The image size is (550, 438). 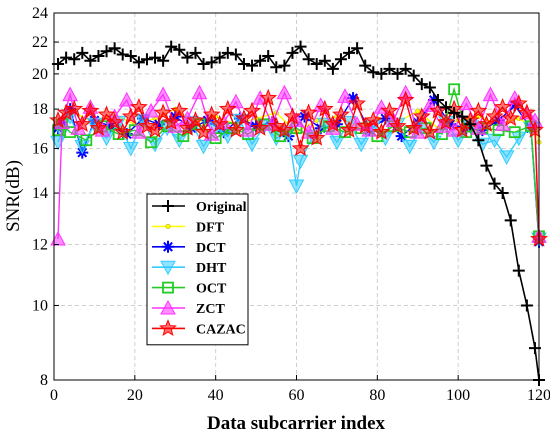 What do you see at coordinates (40, 305) in the screenshot?
I see `y-tick-label: 10` at bounding box center [40, 305].